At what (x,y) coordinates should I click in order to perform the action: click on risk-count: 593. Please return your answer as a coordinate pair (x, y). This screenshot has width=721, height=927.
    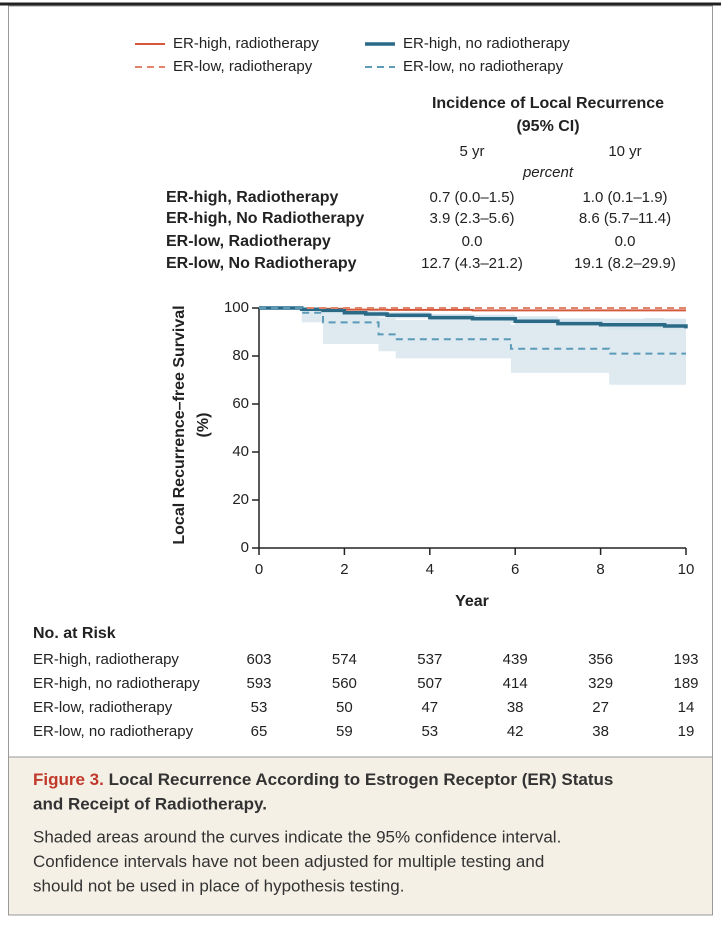
    Looking at the image, I should click on (258, 683).